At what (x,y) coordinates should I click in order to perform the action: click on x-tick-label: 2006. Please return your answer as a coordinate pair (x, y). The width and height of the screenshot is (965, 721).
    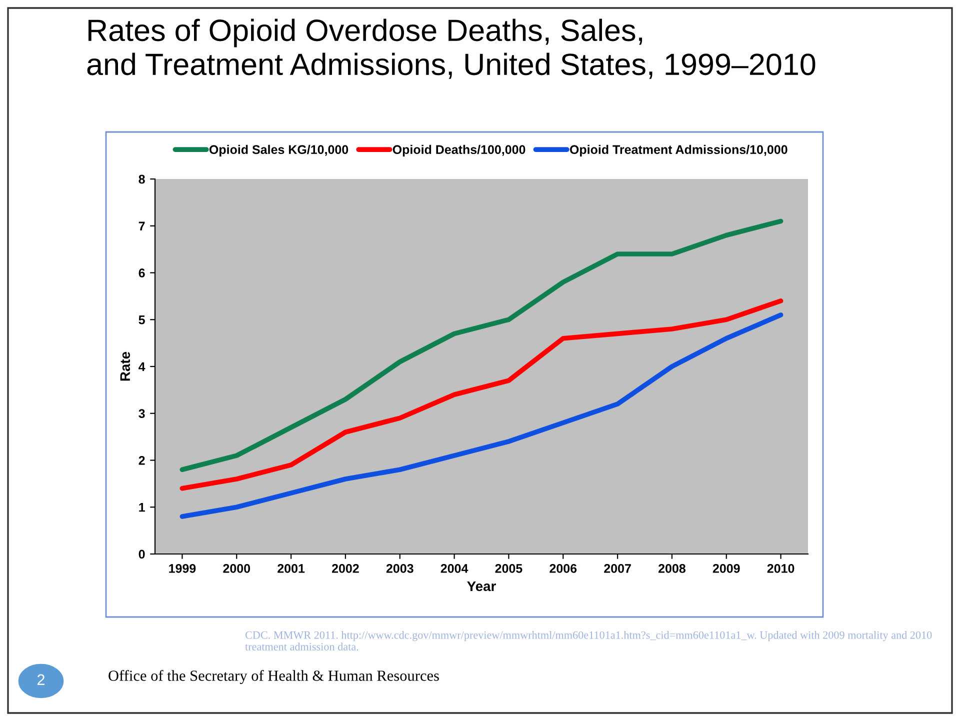
    Looking at the image, I should click on (563, 568).